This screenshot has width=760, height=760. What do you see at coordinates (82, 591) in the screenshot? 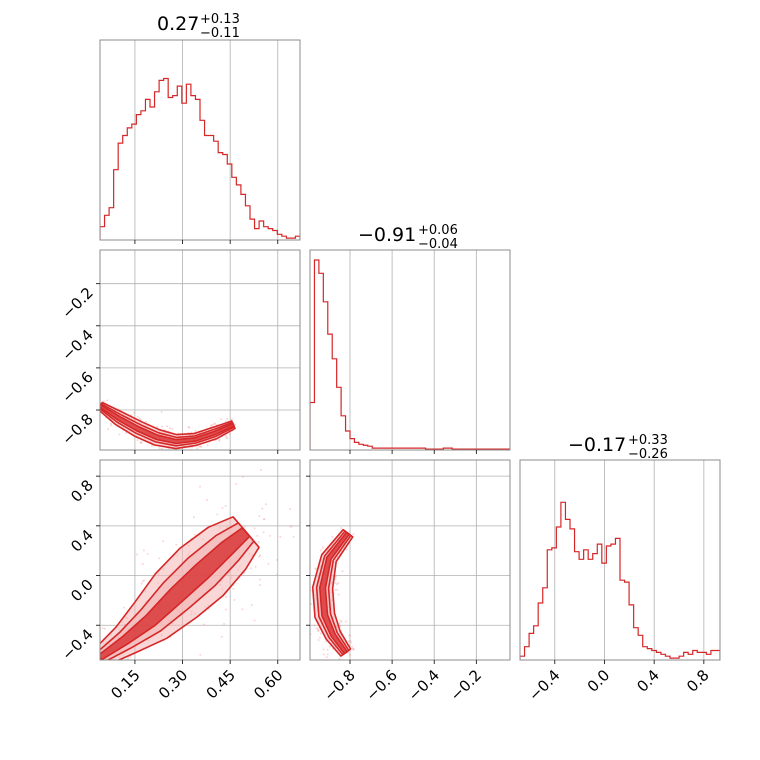
I see `ytick-label-2-1: 0.0` at bounding box center [82, 591].